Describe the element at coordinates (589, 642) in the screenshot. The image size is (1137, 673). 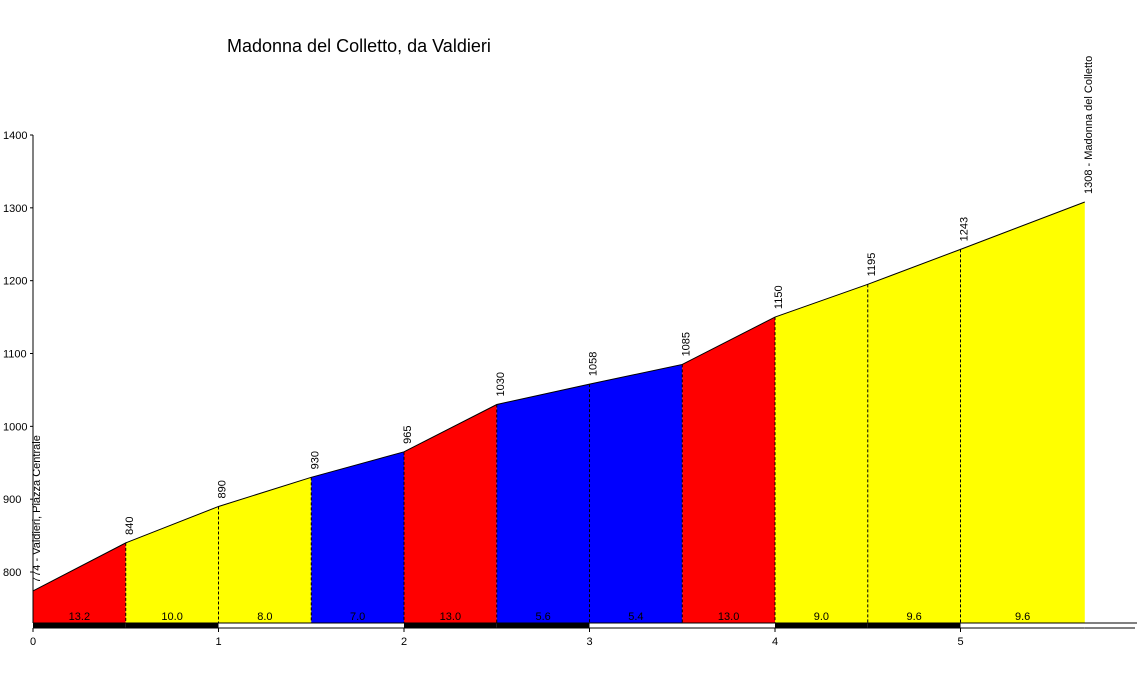
I see `x-tick-label-3: 3` at that location.